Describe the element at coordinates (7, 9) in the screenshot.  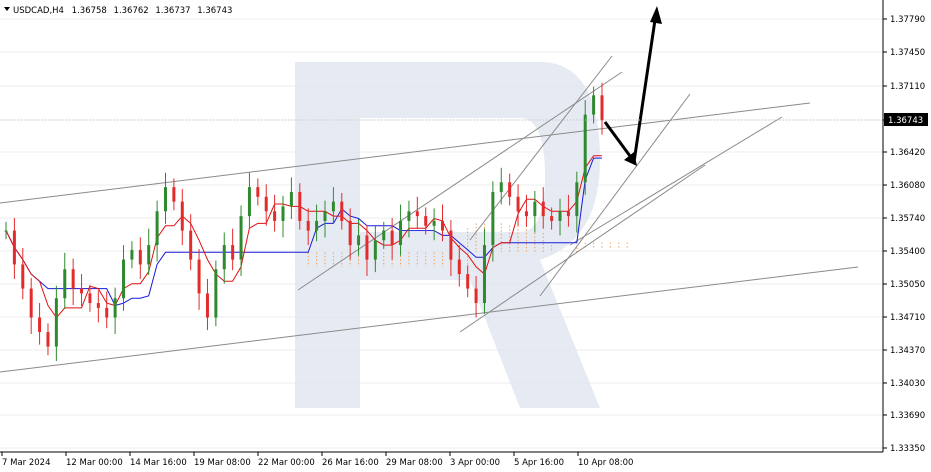
I see `header-dropdown-icon` at that location.